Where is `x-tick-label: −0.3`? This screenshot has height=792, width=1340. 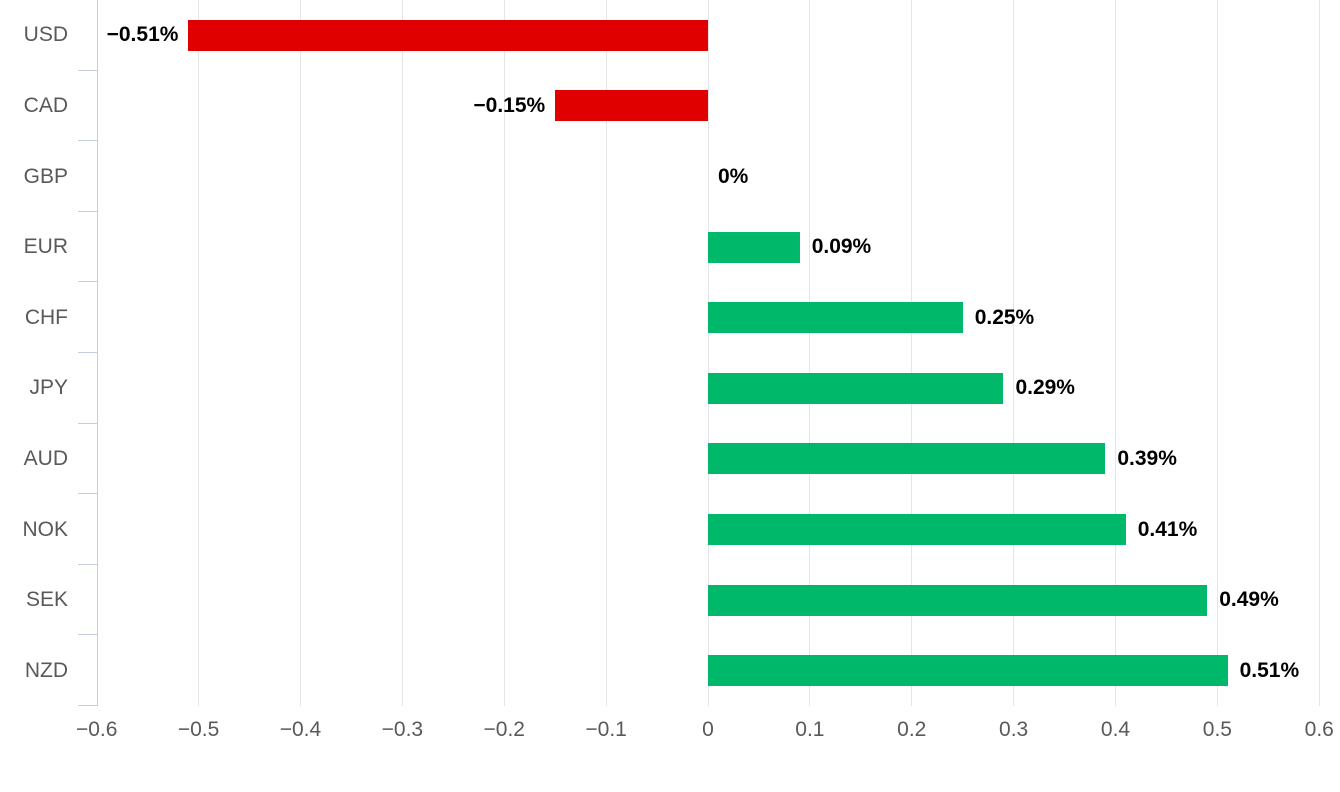
x-tick-label: −0.3 is located at coordinates (402, 729).